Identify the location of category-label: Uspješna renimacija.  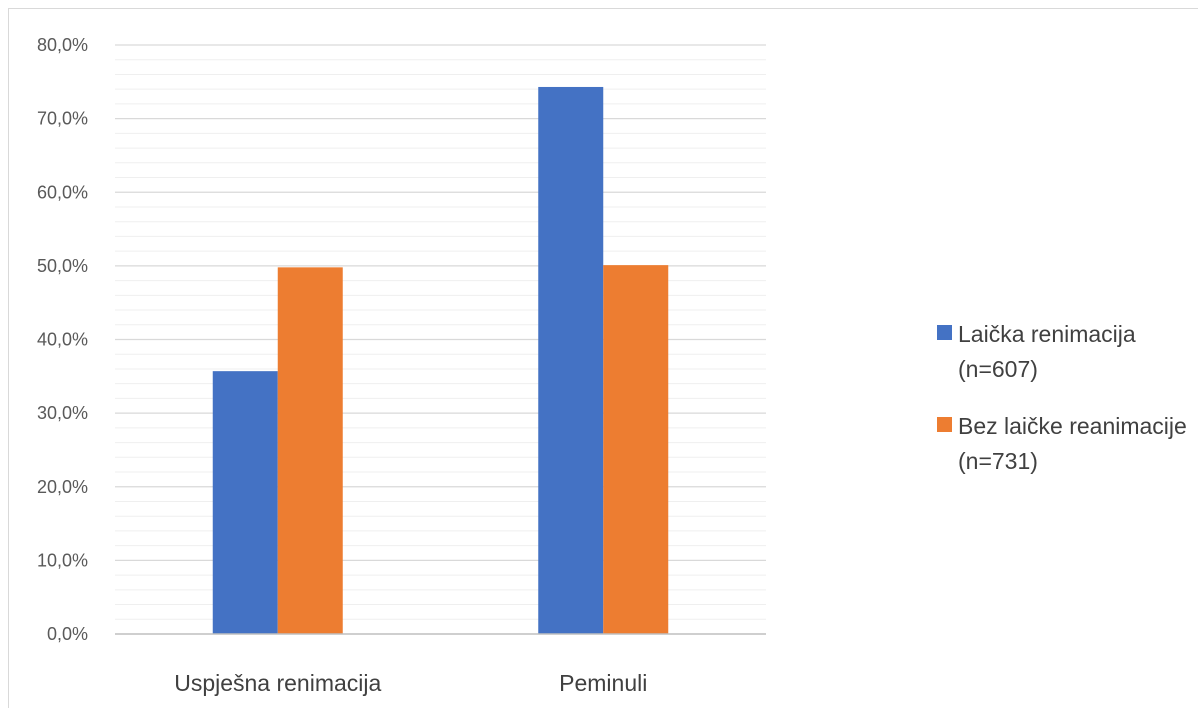
(277, 683).